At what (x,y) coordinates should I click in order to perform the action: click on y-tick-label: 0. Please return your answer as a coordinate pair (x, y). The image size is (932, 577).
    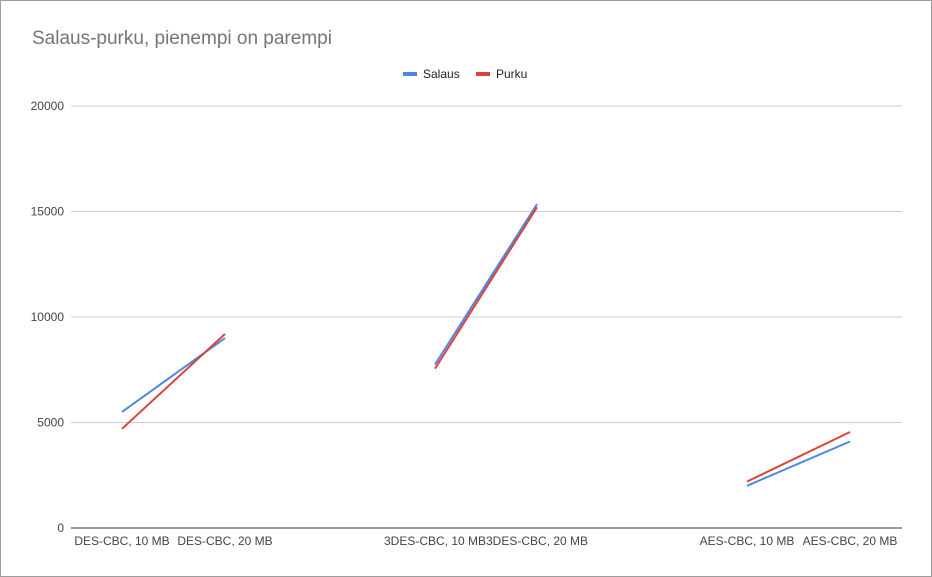
    Looking at the image, I should click on (60, 528).